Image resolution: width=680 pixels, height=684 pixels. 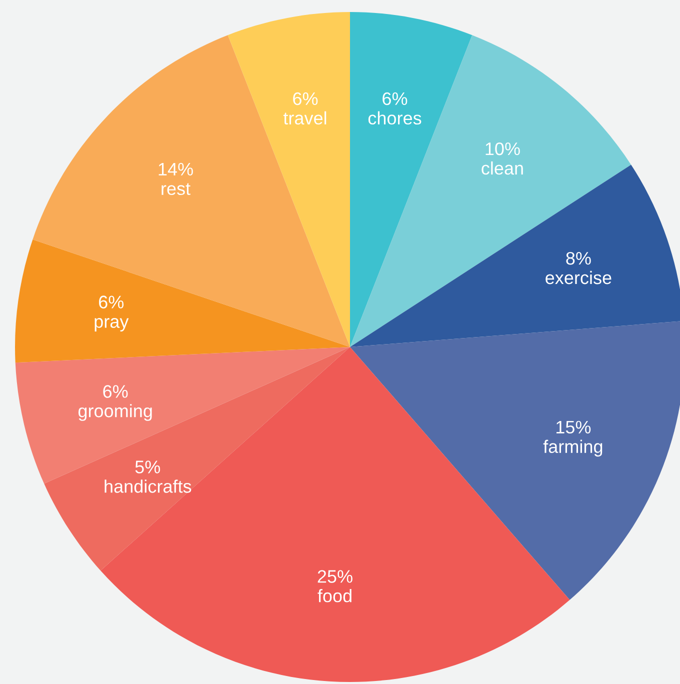 What do you see at coordinates (395, 118) in the screenshot?
I see `slice-label: chores` at bounding box center [395, 118].